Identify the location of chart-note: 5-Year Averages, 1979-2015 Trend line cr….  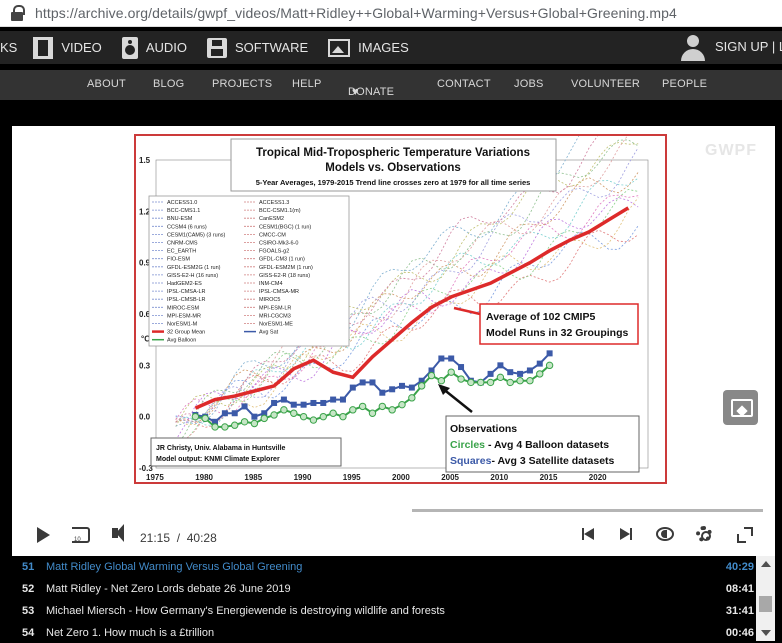
(393, 182).